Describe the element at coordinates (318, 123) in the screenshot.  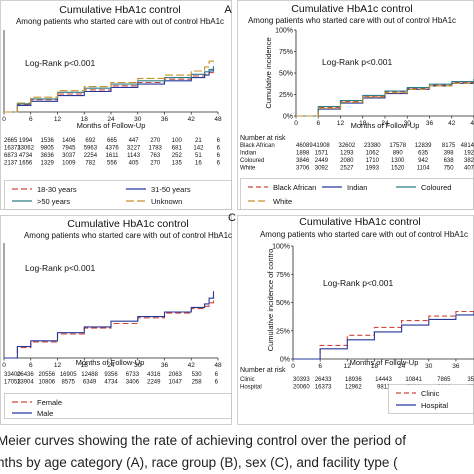
I see `x-tick-label: 6` at that location.